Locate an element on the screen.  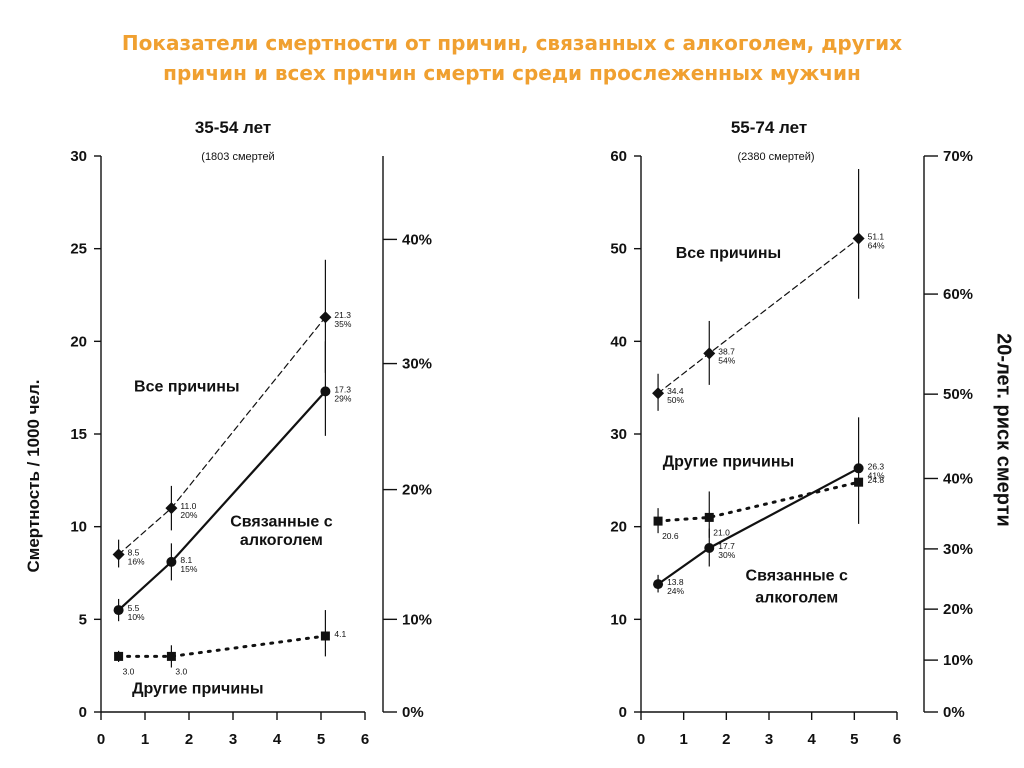
panel-1-y-tick-label: 30 is located at coordinates (78, 156).